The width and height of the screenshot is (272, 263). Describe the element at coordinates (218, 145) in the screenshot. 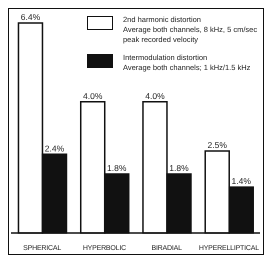

I see `data-label: 2.5%` at that location.